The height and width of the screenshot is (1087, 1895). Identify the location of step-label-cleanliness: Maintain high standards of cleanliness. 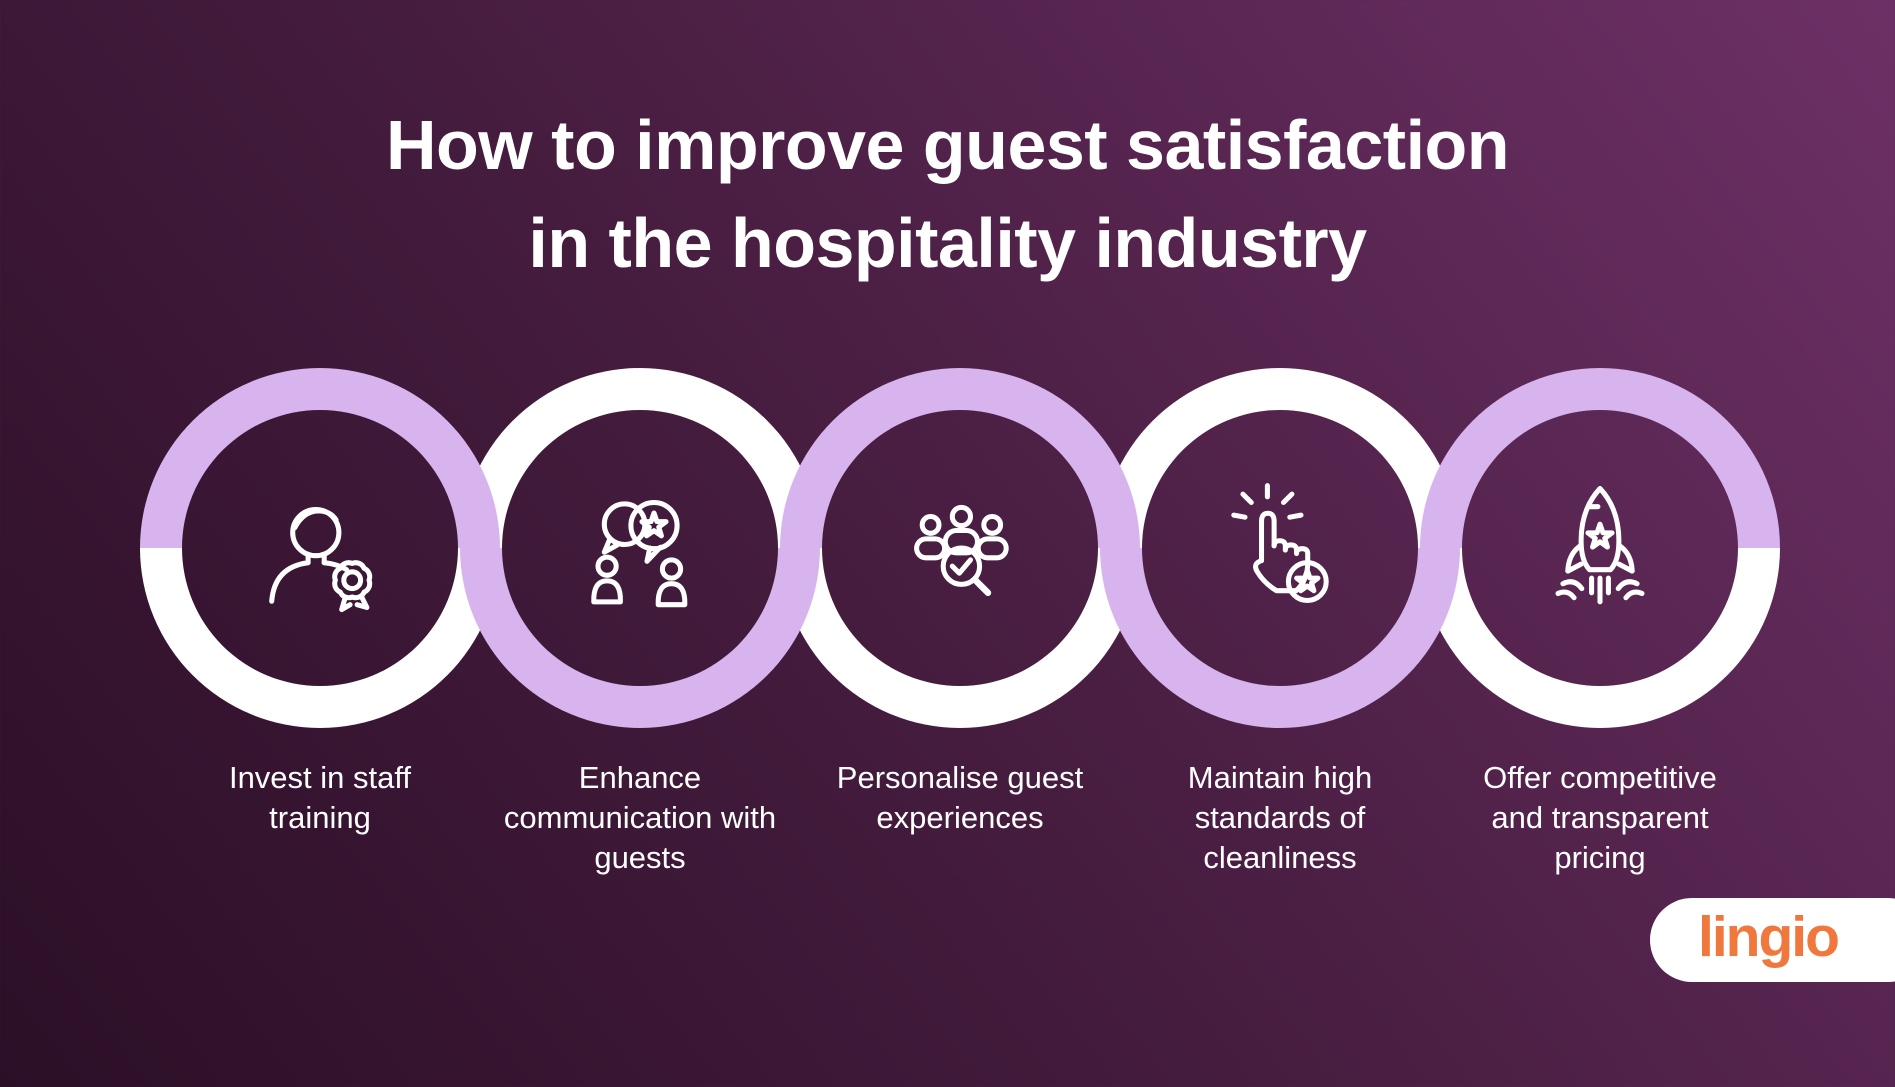
(1280, 817).